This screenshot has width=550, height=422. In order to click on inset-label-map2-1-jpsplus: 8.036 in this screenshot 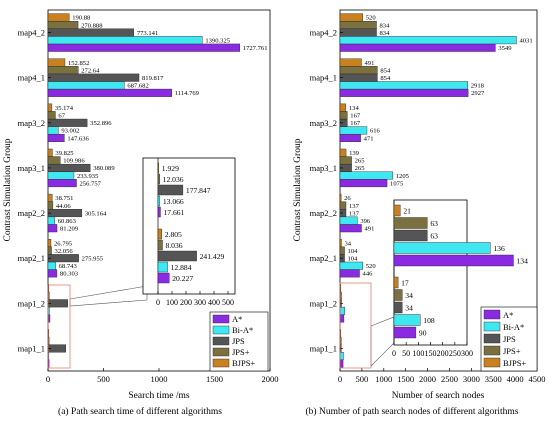, I will do `click(173, 245)`.